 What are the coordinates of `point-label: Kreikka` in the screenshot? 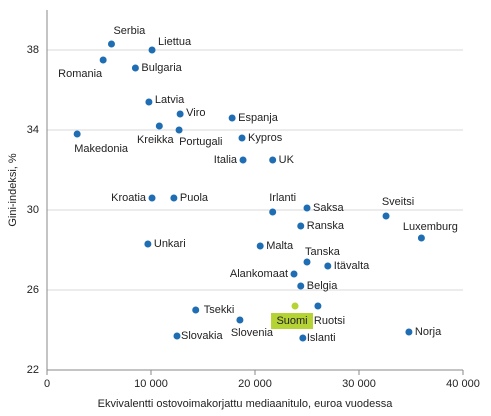 It's located at (156, 140).